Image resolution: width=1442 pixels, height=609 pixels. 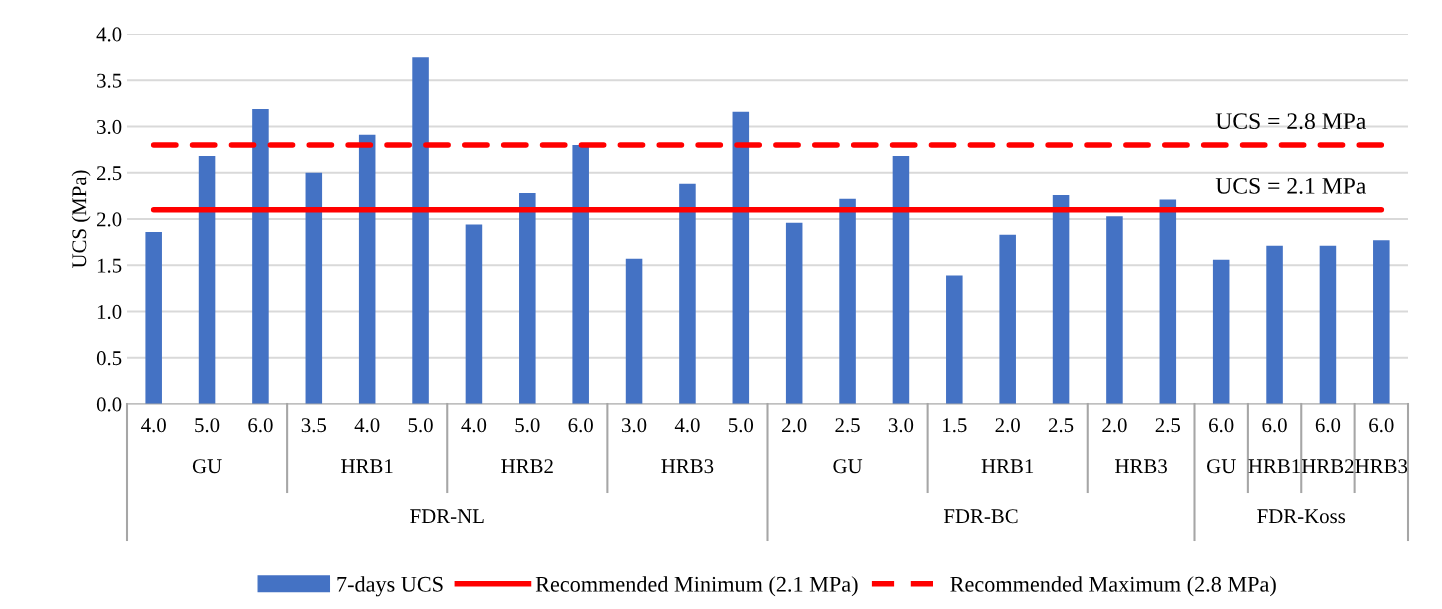 What do you see at coordinates (390, 586) in the screenshot?
I see `legend-label: 7-days UCS` at bounding box center [390, 586].